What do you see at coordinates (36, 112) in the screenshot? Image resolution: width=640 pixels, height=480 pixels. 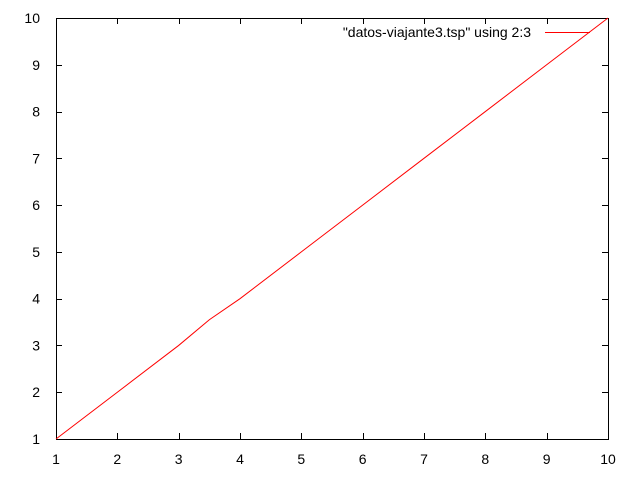 I see `y-tick-label: 8` at bounding box center [36, 112].